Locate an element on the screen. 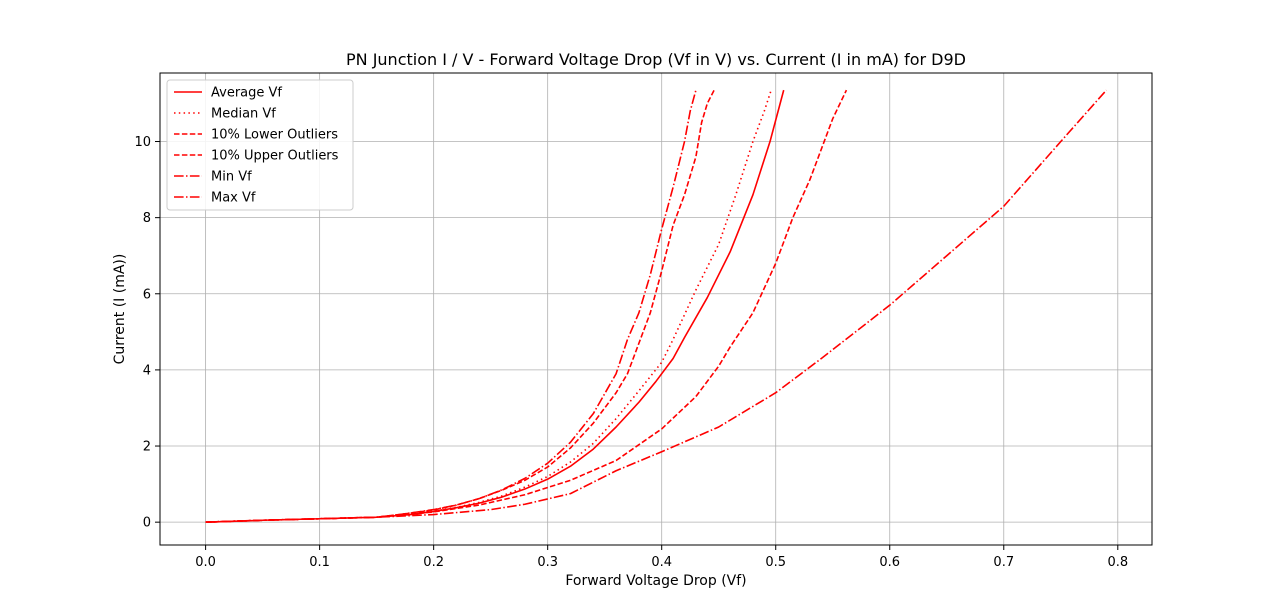 This screenshot has width=1280, height=612. x-tick-label: 0.1 is located at coordinates (319, 562).